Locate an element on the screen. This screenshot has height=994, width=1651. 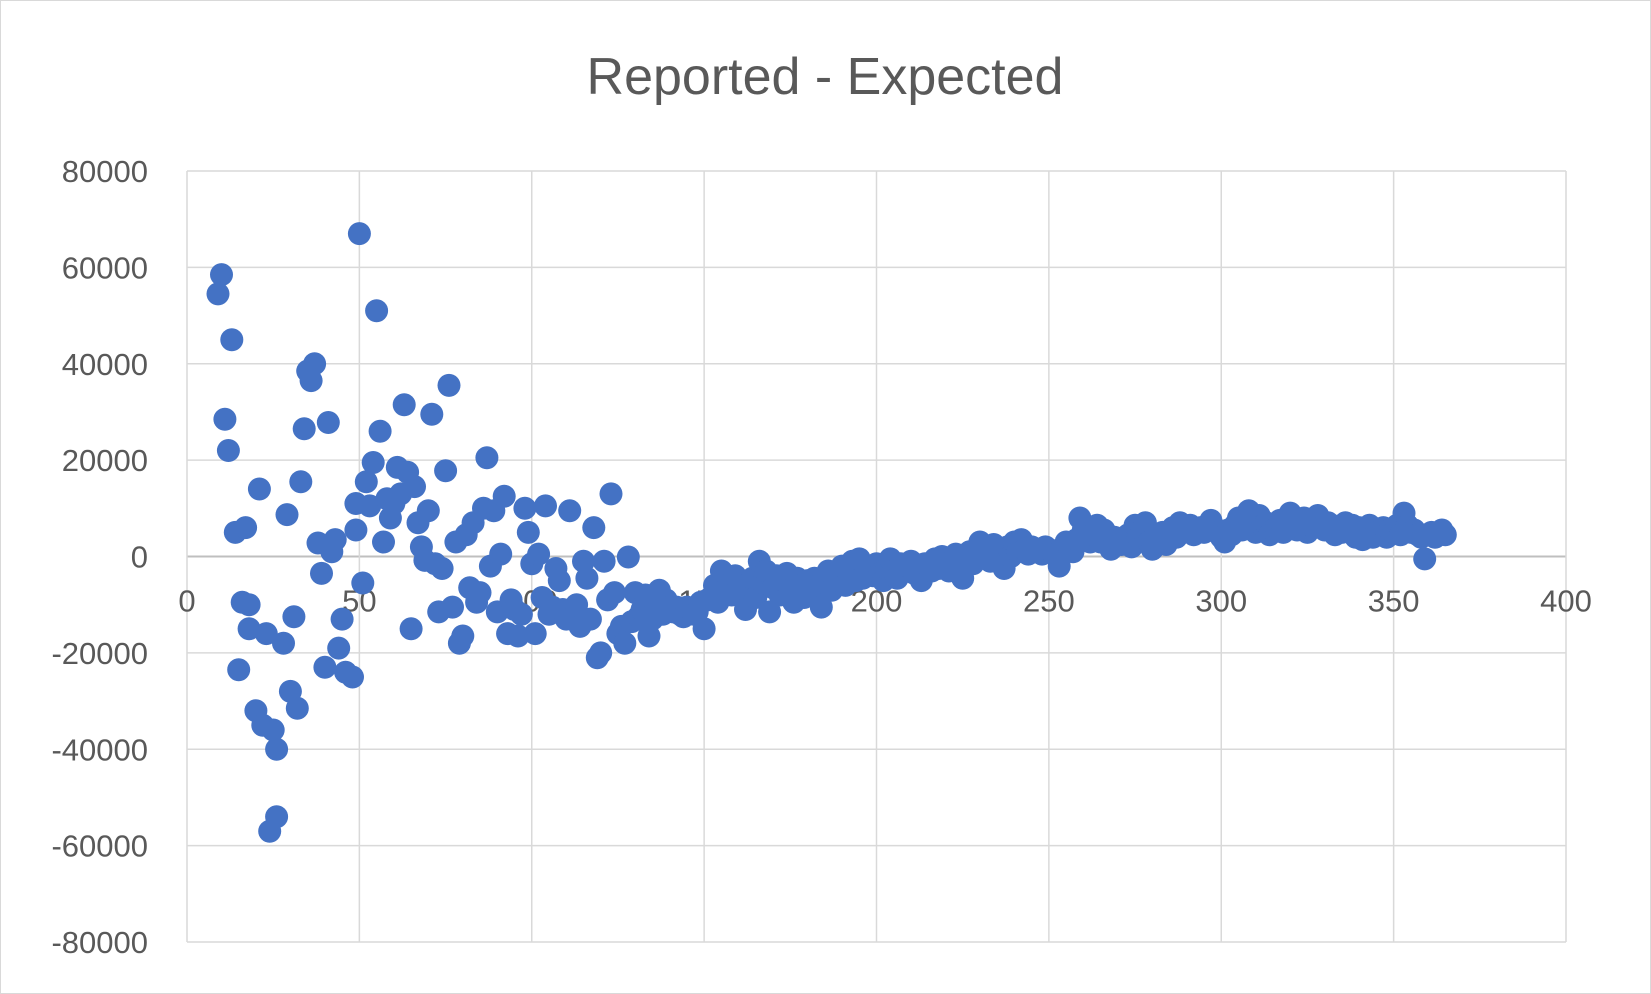
y-tick-label: 80000 is located at coordinates (105, 171).